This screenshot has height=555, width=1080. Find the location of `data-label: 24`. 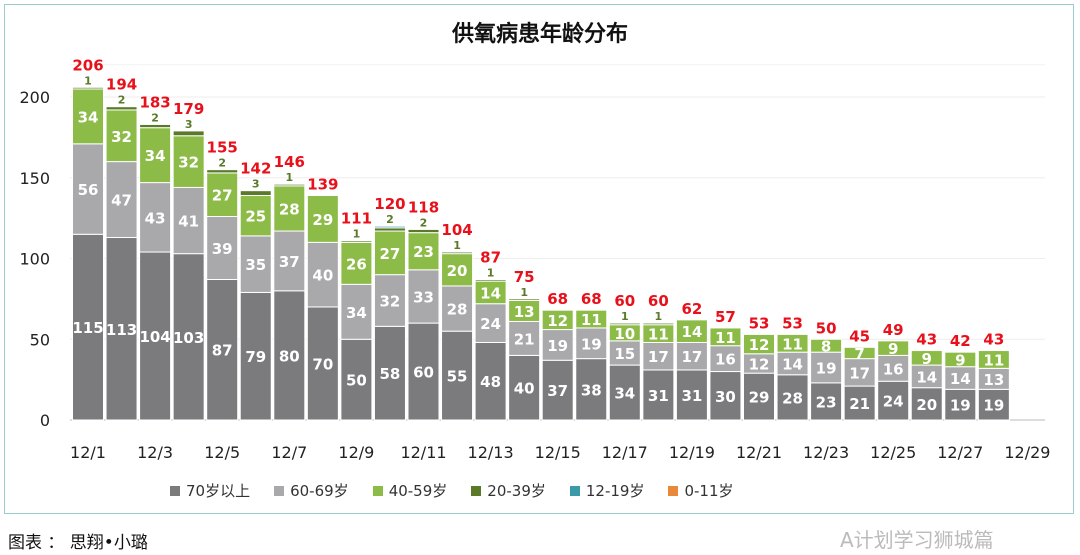

data-label: 24 is located at coordinates (490, 324).